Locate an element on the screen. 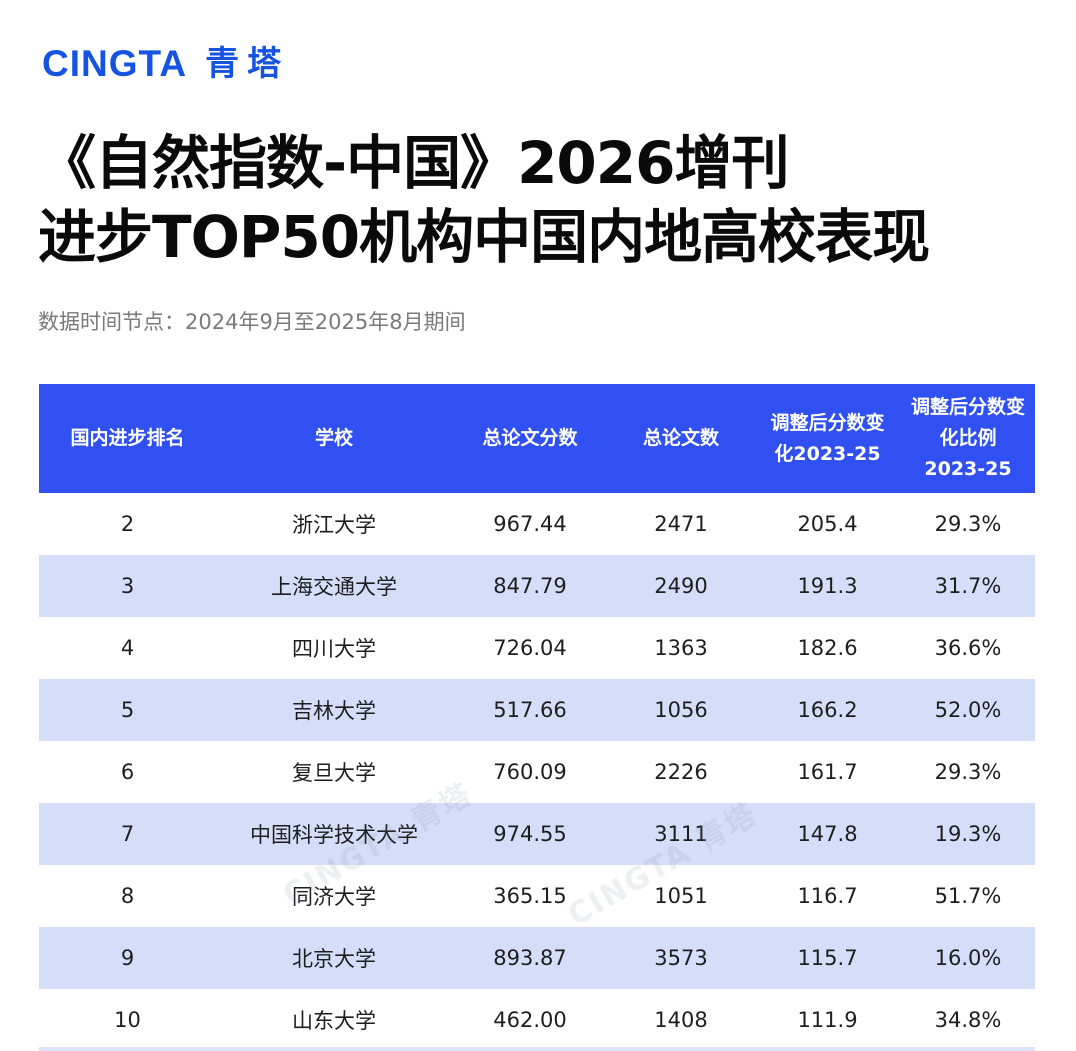 This screenshot has height=1051, width=1076. table-row: 5 吉林大学 517.66 1056 166.2 52.0% is located at coordinates (537, 710).